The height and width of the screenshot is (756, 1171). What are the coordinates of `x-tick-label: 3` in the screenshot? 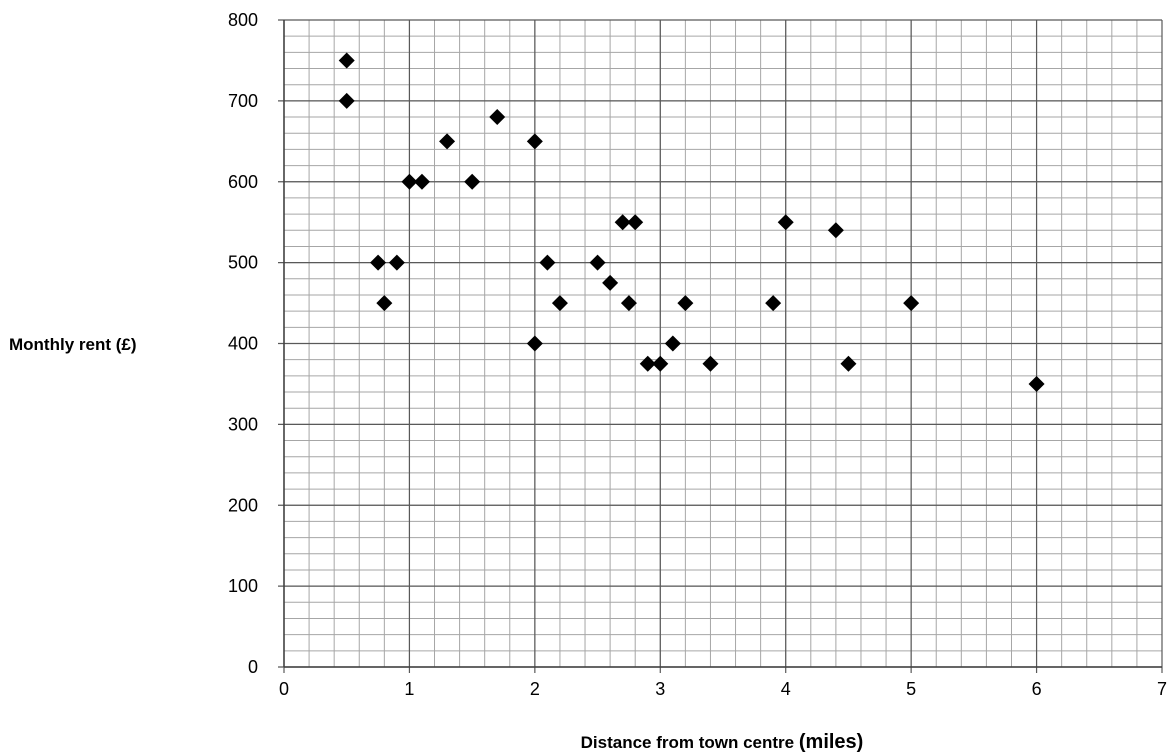 It's located at (660, 689).